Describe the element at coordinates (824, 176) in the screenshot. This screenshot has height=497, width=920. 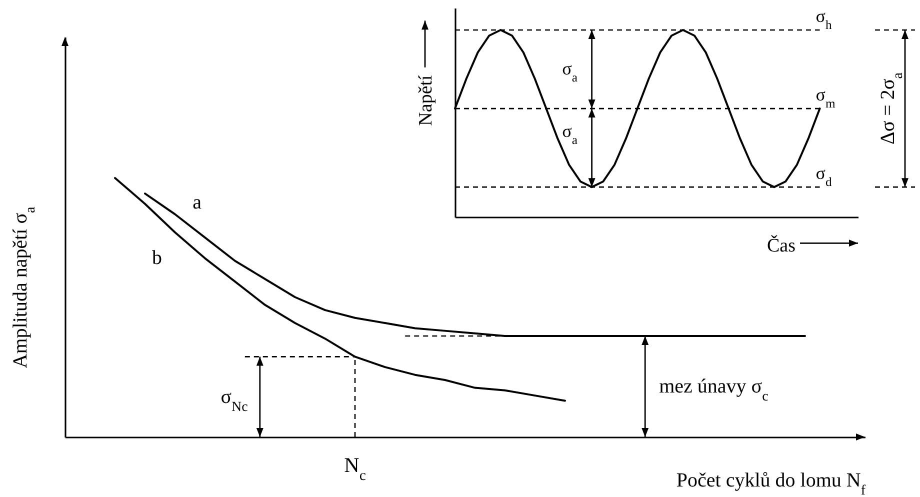
I see `ref-line-label: σ$_{d}$` at that location.